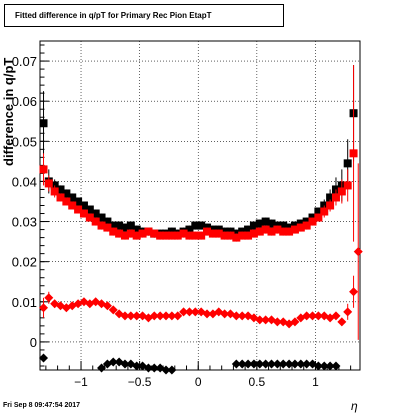 This screenshot has width=400, height=414. I want to click on x-tick-label: 1, so click(315, 382).